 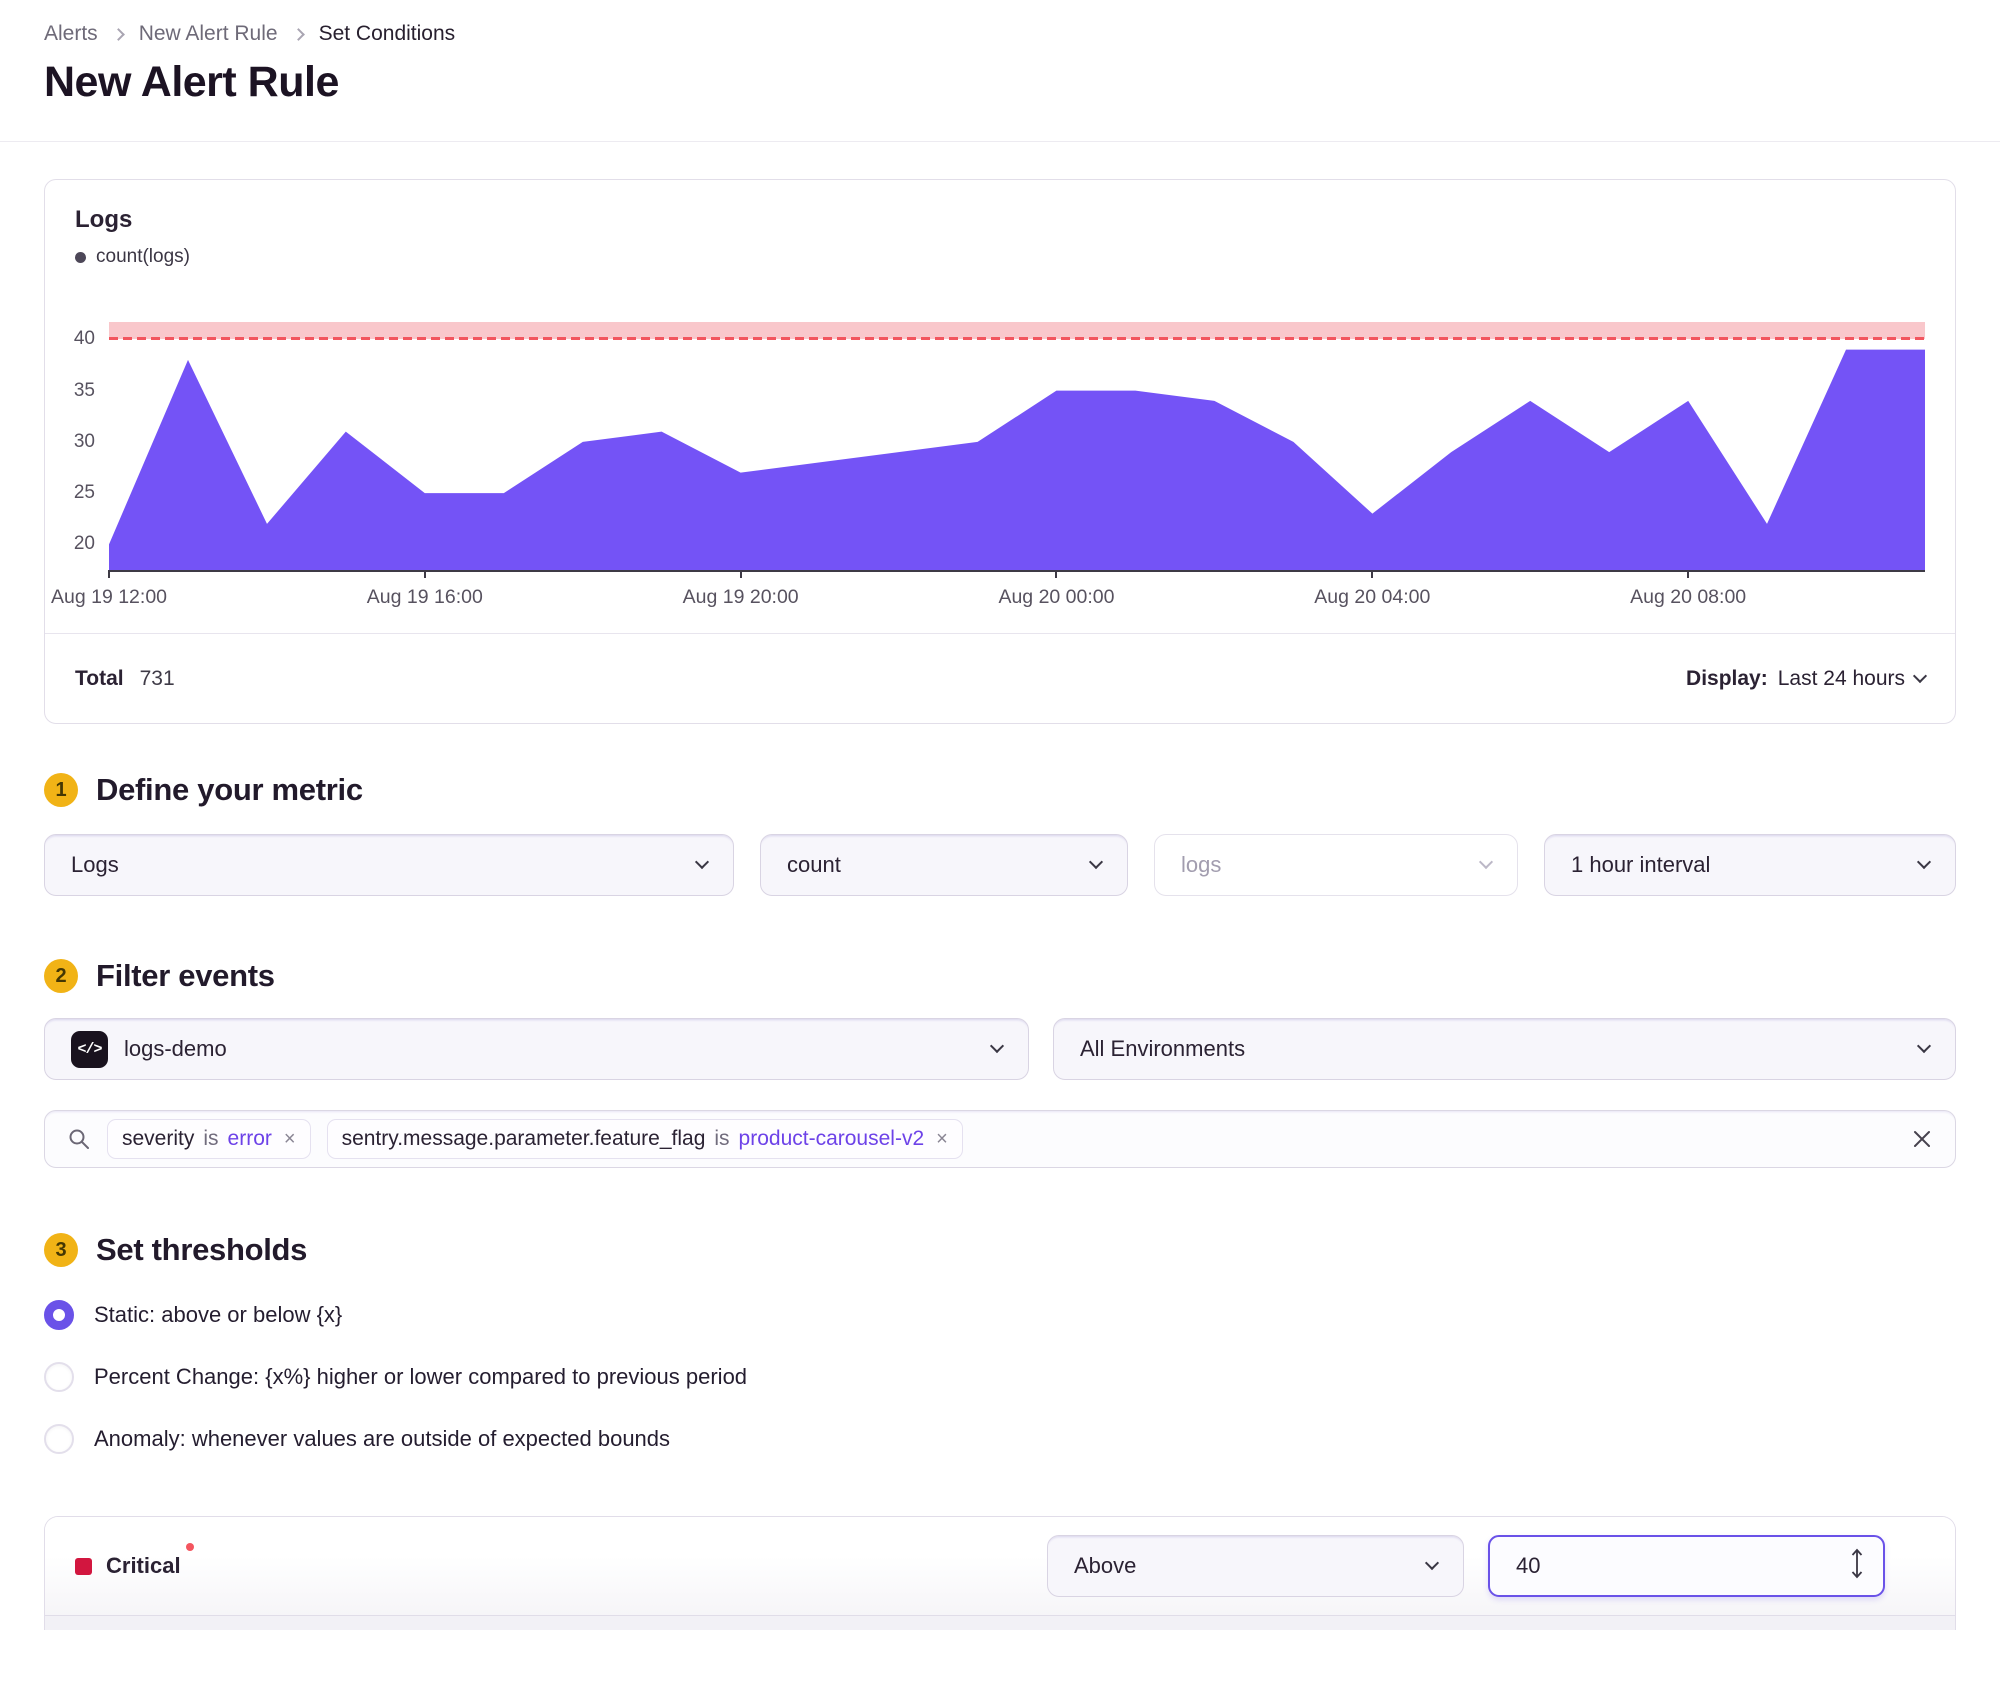 I want to click on step-badge-1: 1, so click(x=61, y=790).